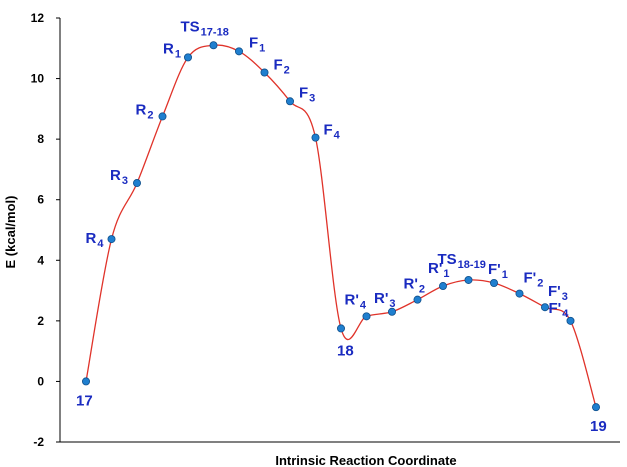  I want to click on point-label: R'4, so click(356, 301).